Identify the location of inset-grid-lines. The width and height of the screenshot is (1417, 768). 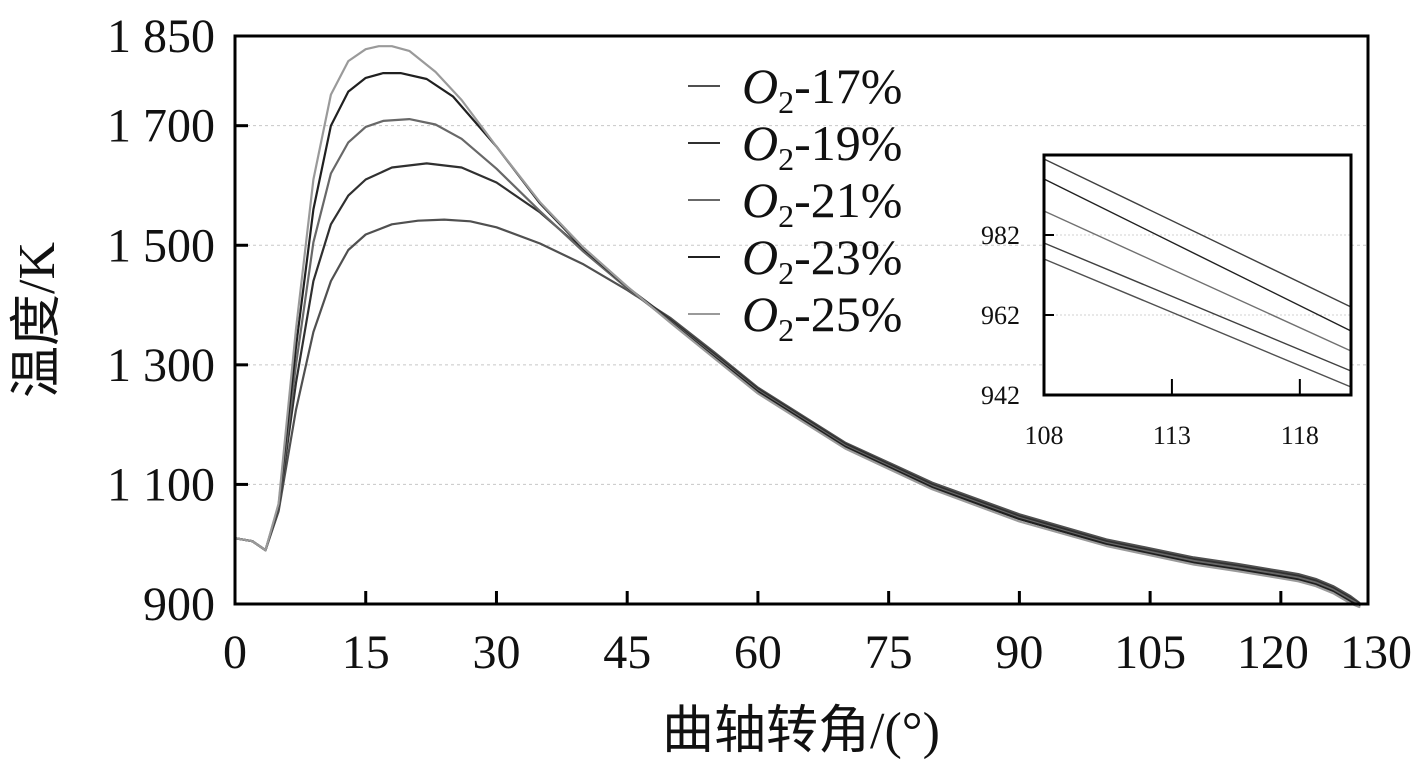
(1197, 275).